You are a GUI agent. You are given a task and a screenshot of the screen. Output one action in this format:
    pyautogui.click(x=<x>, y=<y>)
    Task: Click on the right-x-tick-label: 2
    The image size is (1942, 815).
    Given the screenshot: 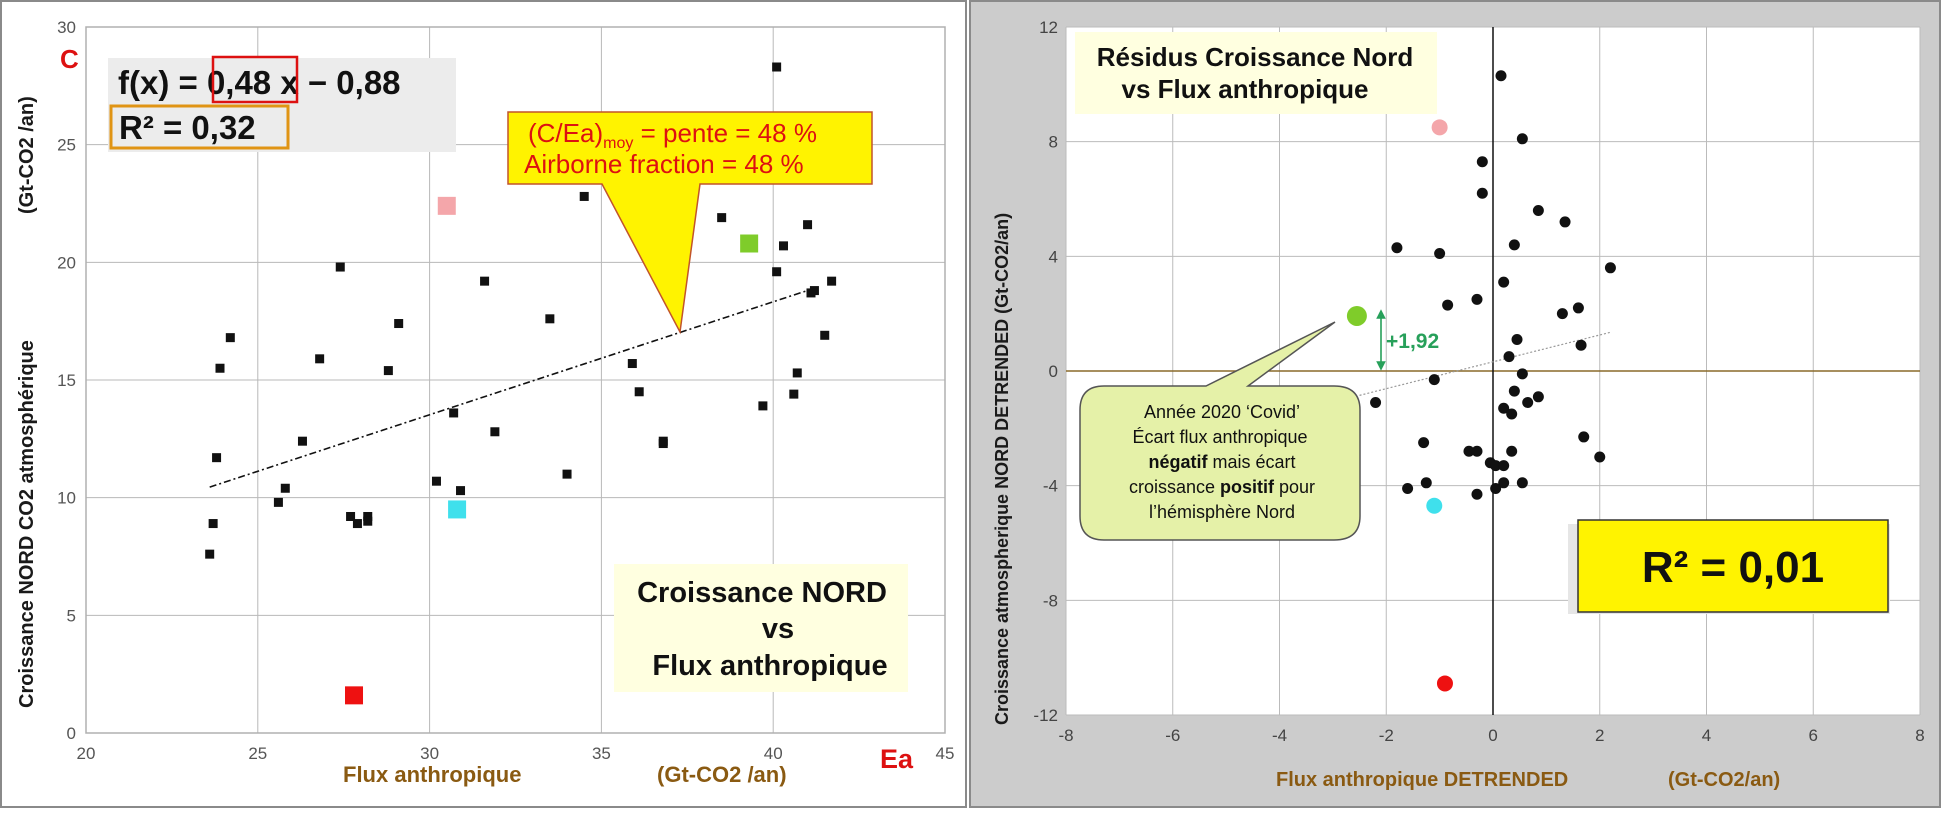 What is the action you would take?
    pyautogui.click(x=1599, y=735)
    